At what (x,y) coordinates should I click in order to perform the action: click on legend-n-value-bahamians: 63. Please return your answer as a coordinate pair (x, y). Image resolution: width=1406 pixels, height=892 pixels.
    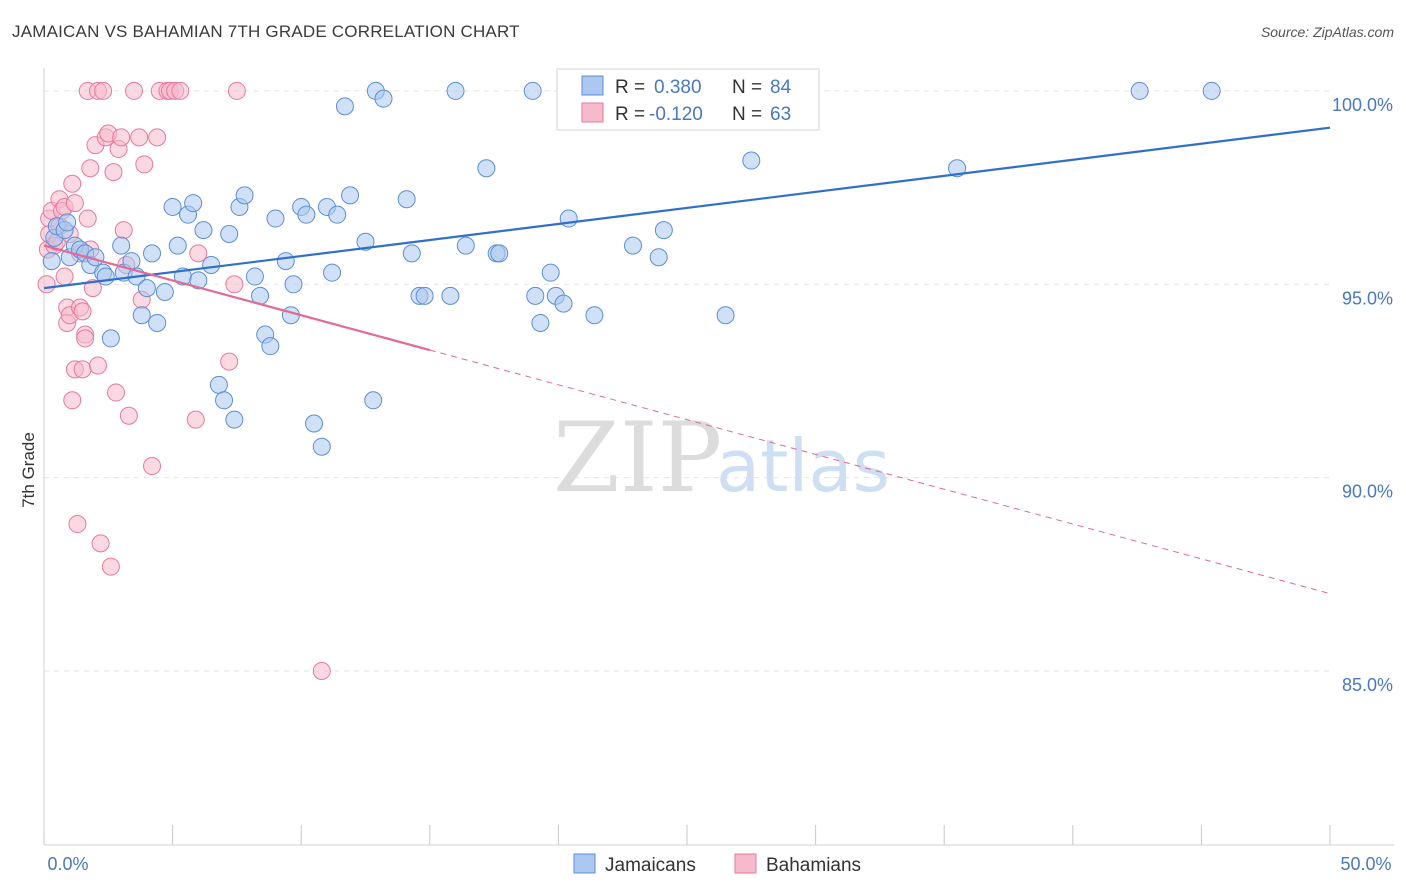
    Looking at the image, I should click on (780, 114).